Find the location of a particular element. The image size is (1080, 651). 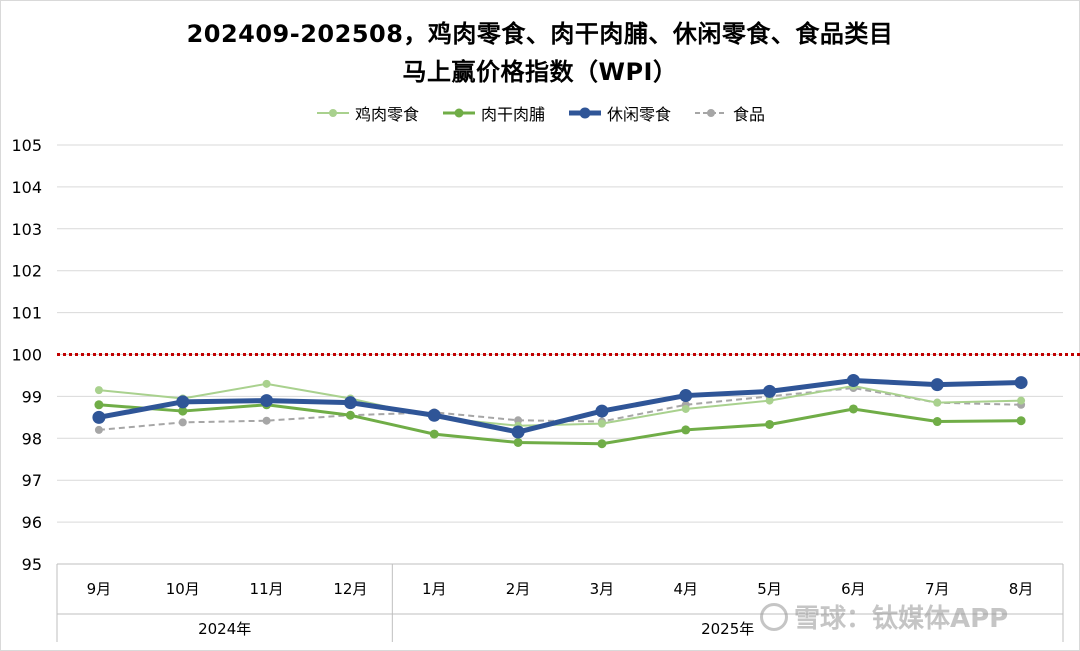

chart-title-line1: 202409-202508，鸡肉零食、肉干肉脯、休闲零食、食品类目 is located at coordinates (540, 34).